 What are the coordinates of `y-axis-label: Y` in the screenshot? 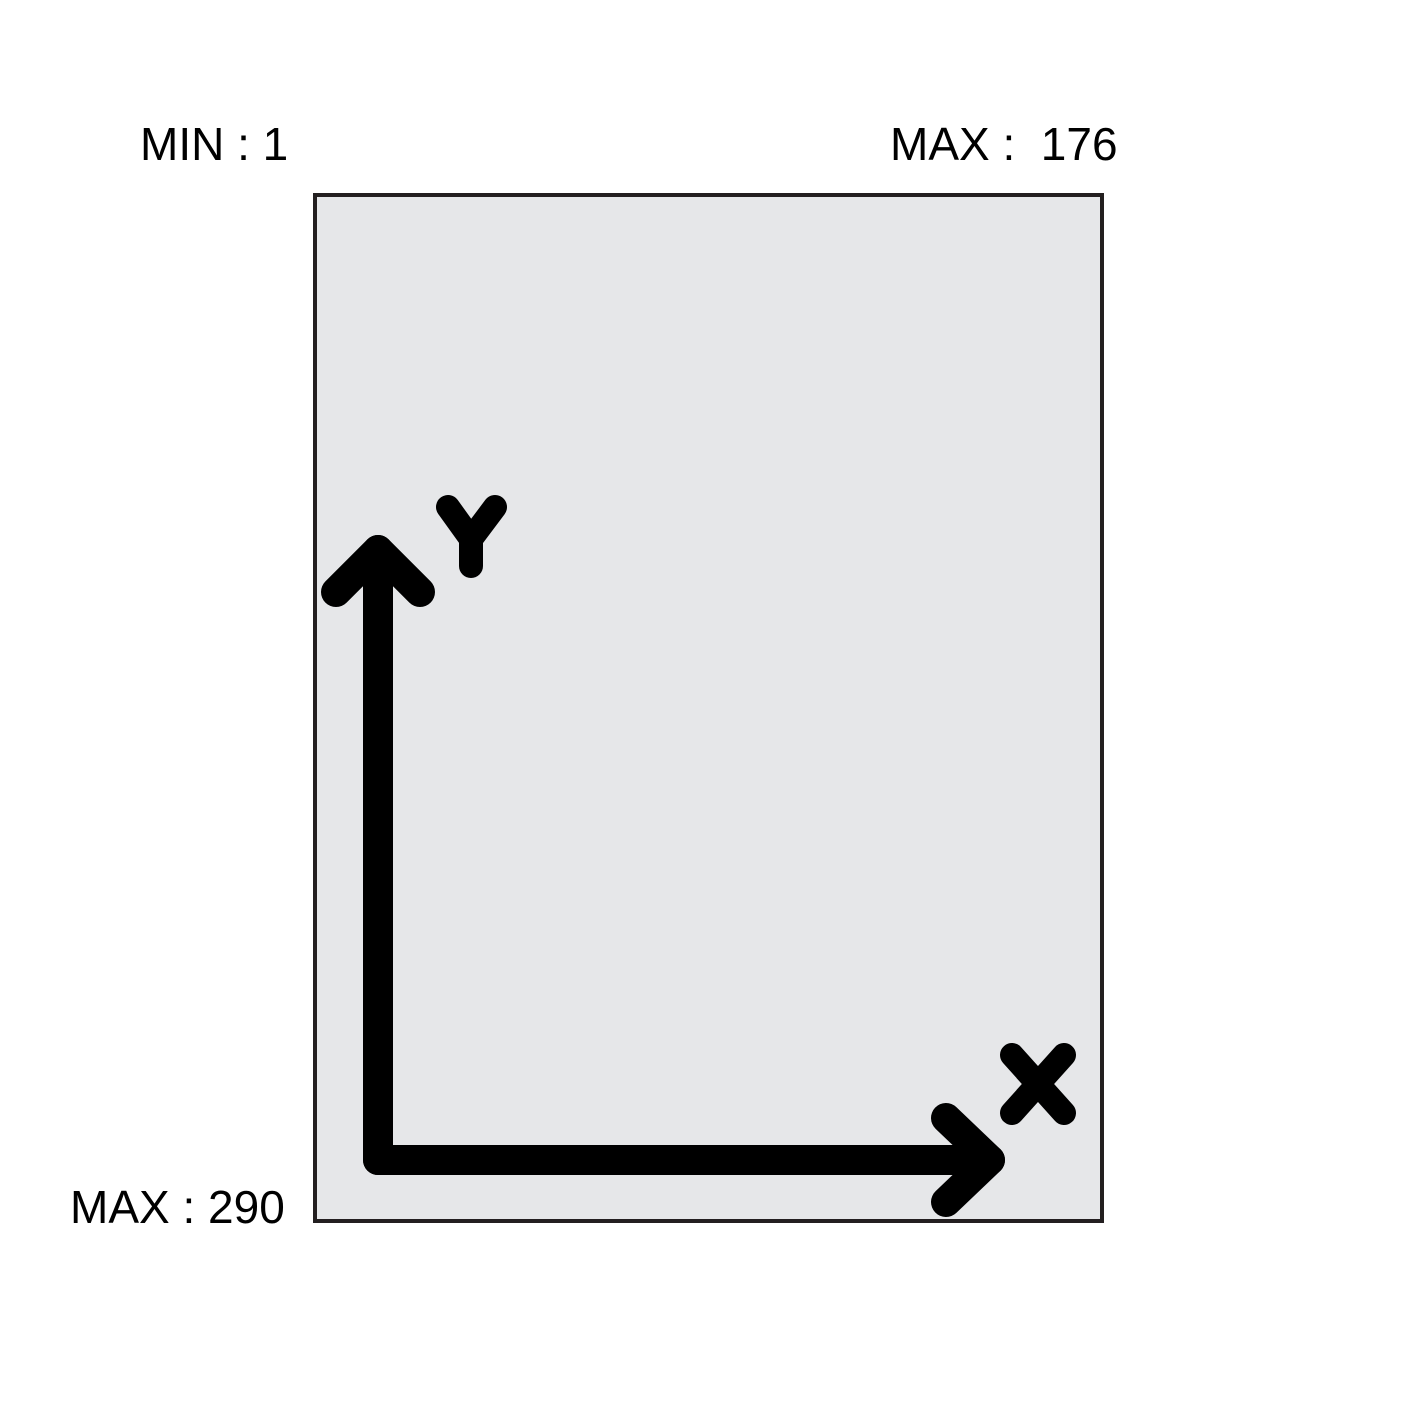 It's located at (471, 536).